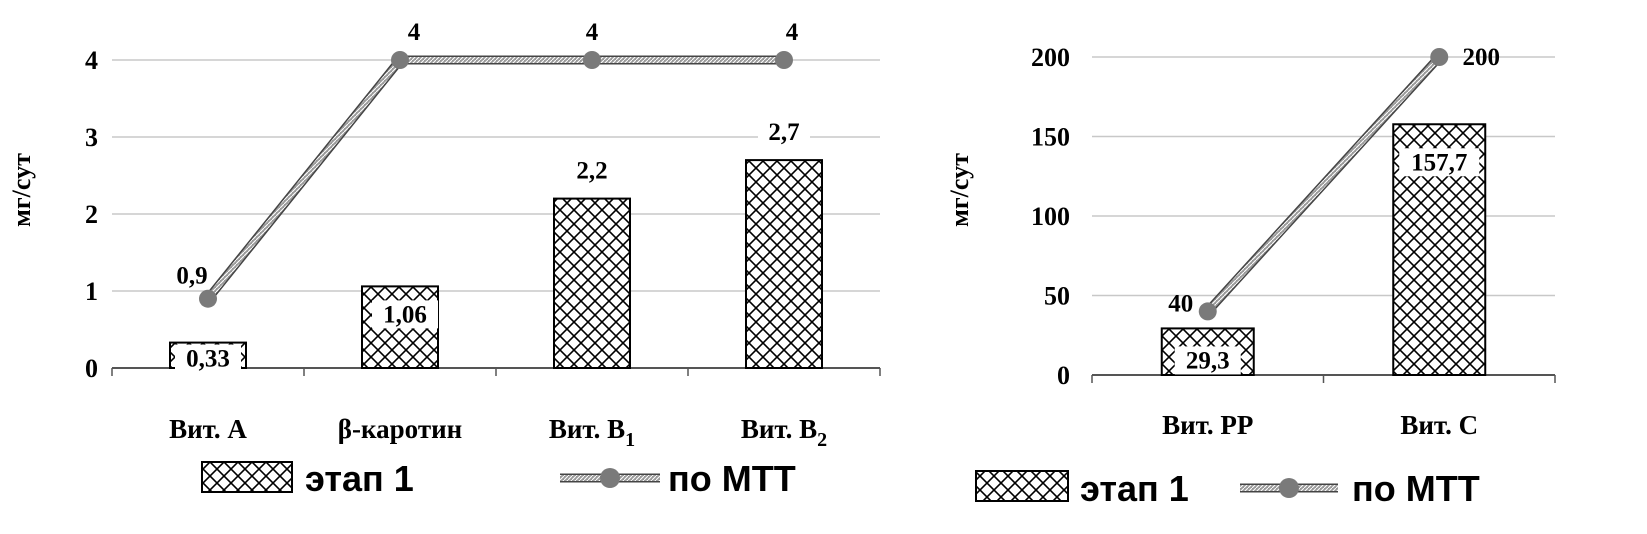 This screenshot has height=534, width=1647. What do you see at coordinates (1482, 57) in the screenshot?
I see `line-data-label: 200` at bounding box center [1482, 57].